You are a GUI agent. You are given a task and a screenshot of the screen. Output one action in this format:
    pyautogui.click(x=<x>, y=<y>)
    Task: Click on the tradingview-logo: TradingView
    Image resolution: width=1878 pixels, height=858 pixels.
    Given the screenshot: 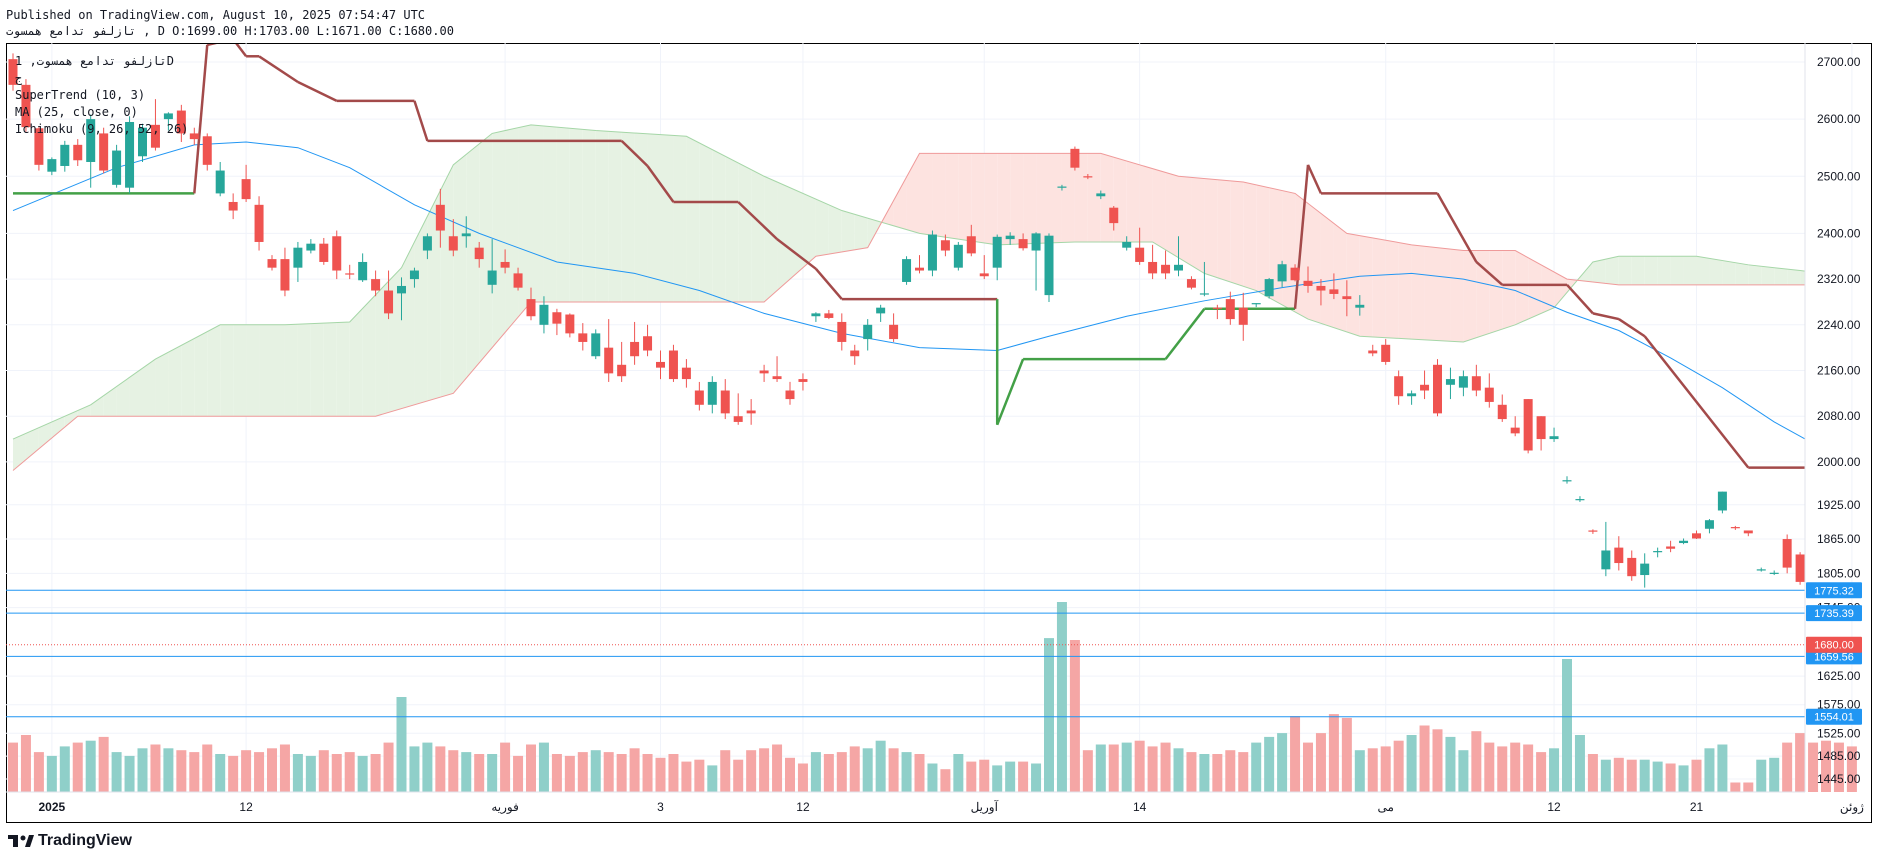 What is the action you would take?
    pyautogui.click(x=70, y=841)
    